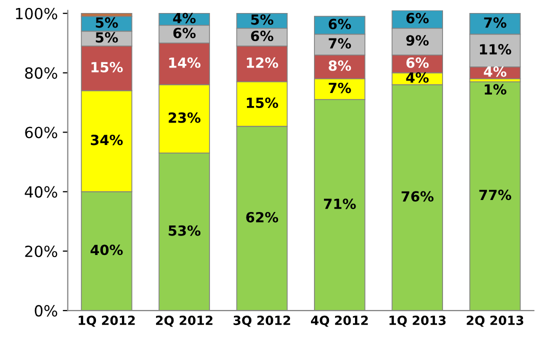  What do you see at coordinates (339, 65) in the screenshot?
I see `data-label: 8%` at bounding box center [339, 65].